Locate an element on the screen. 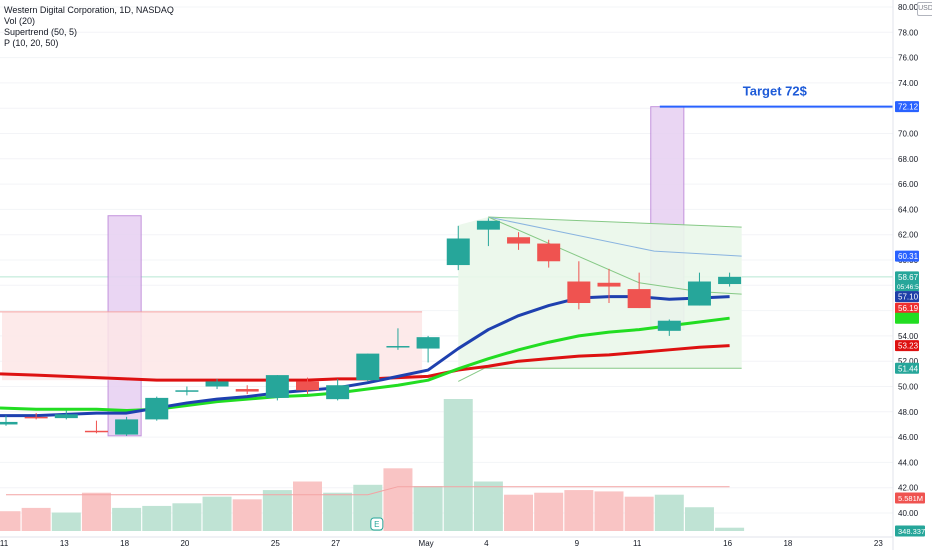 This screenshot has width=932, height=550. price-label-text: 53.23 is located at coordinates (908, 346).